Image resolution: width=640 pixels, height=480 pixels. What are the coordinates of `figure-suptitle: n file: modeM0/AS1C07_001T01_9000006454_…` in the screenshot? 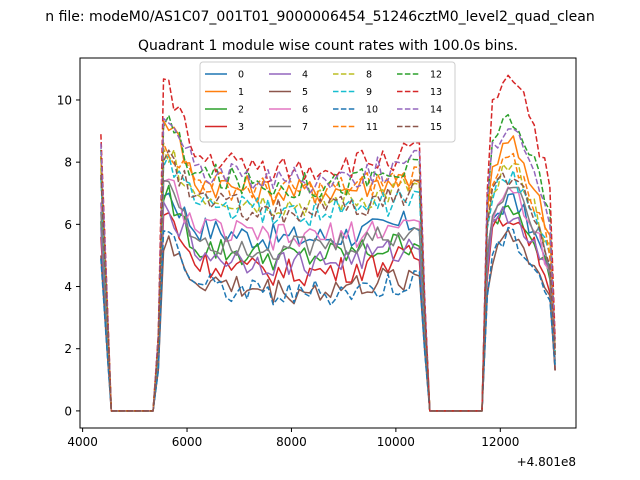 It's located at (319, 17).